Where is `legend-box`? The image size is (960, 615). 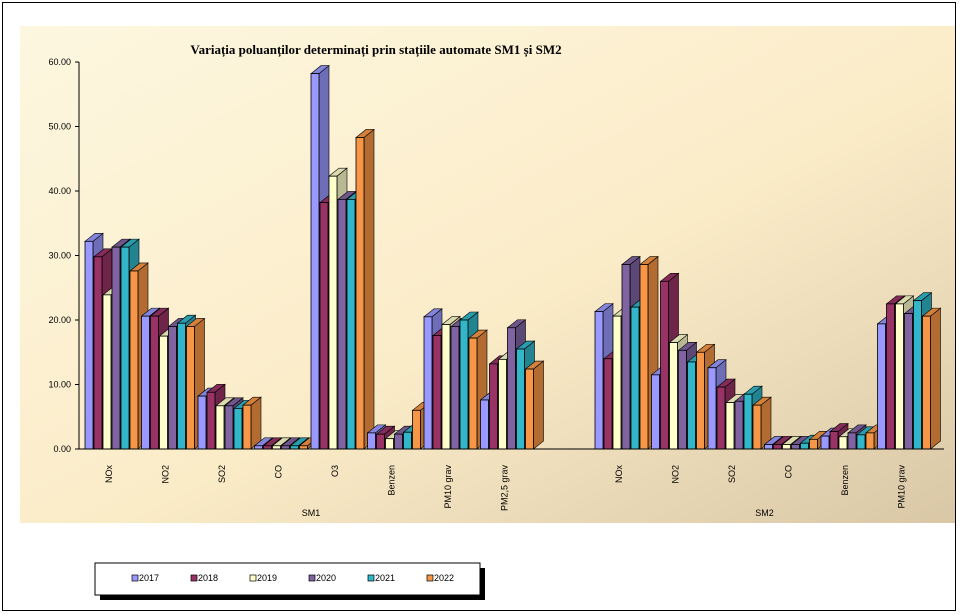 legend-box is located at coordinates (287, 579).